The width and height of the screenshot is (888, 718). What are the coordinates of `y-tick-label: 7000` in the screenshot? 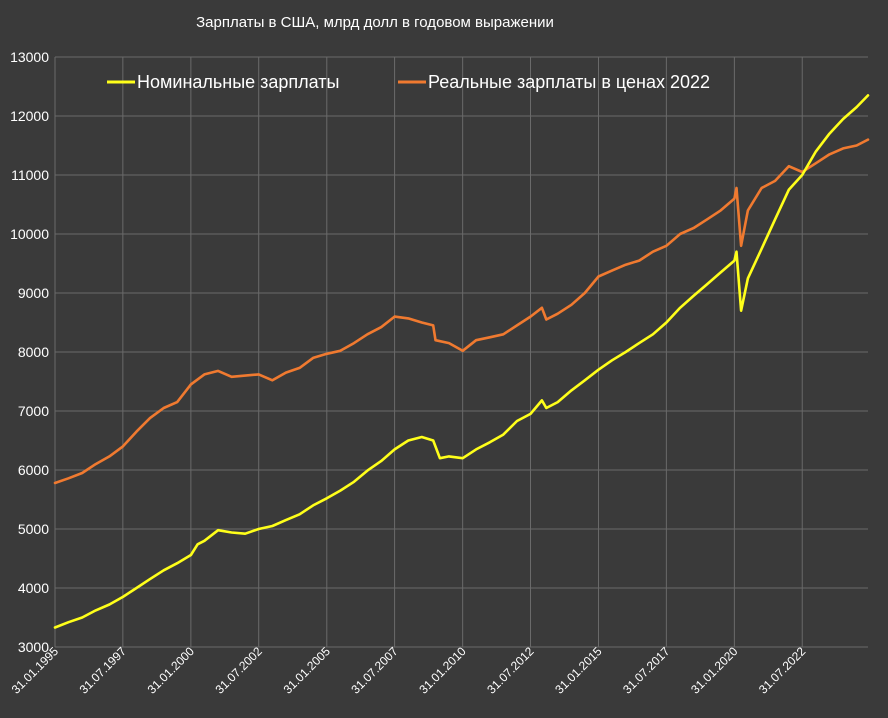 It's located at (33, 411).